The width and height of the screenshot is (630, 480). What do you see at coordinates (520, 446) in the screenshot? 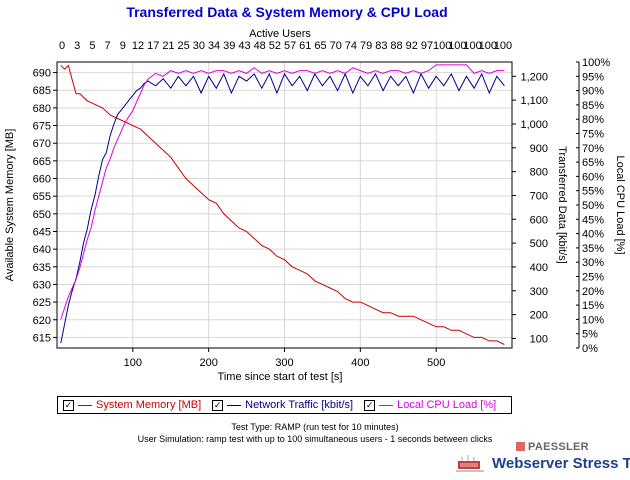
I see `paessler-mark-icon` at bounding box center [520, 446].